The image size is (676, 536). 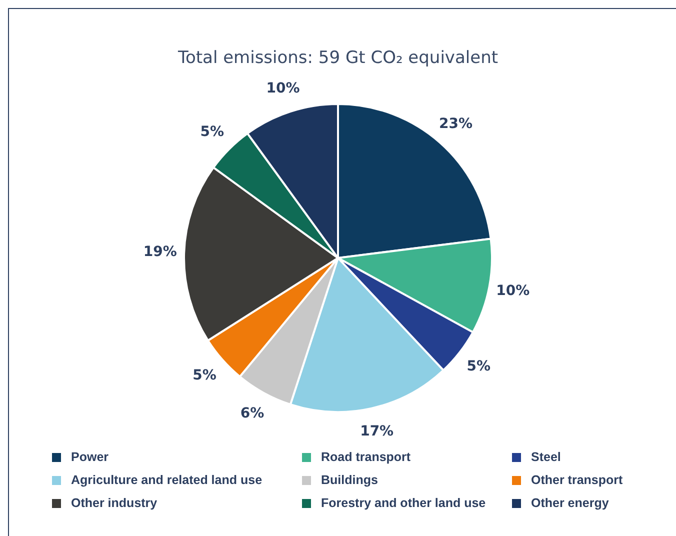 I want to click on legend-label: Road transport, so click(x=366, y=457).